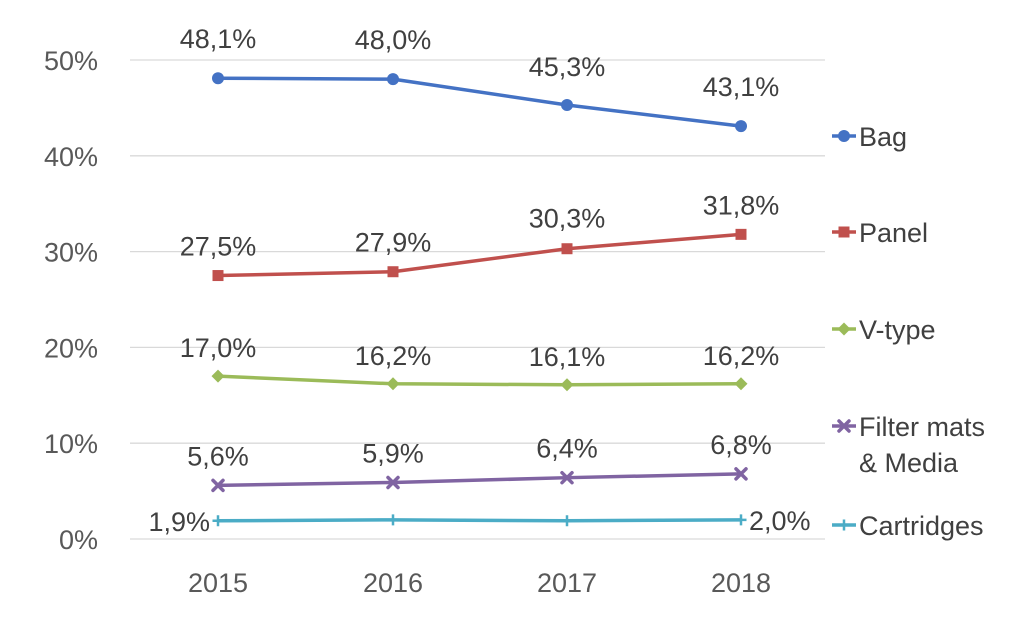  What do you see at coordinates (393, 40) in the screenshot?
I see `data-label-bag: 48,0%` at bounding box center [393, 40].